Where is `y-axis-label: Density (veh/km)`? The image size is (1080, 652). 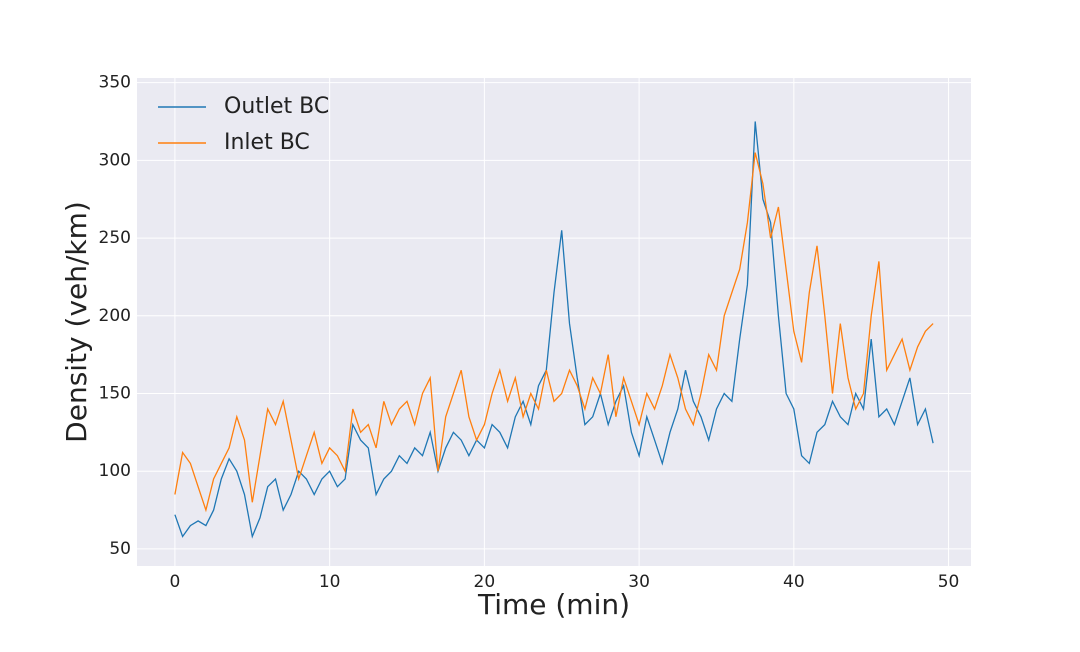 y-axis-label: Density (veh/km) is located at coordinates (76, 322).